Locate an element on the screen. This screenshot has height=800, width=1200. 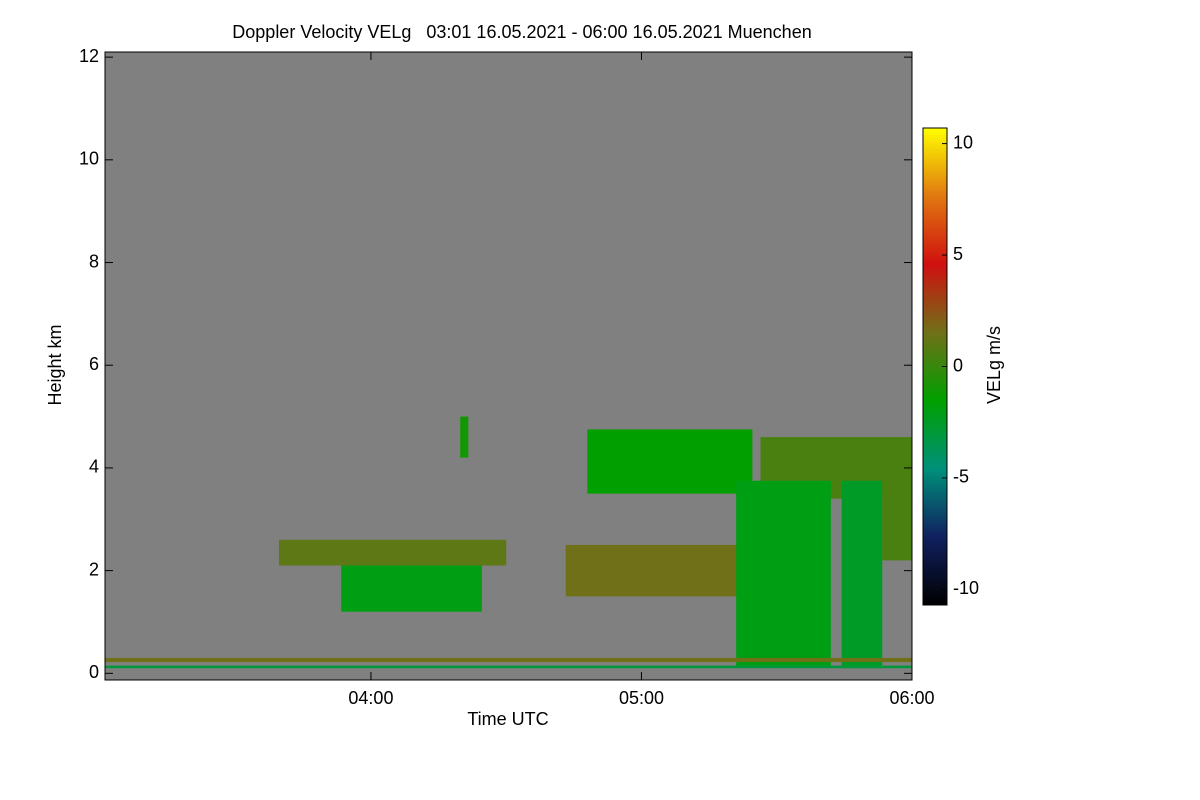
y-tick-label: 2 is located at coordinates (94, 569).